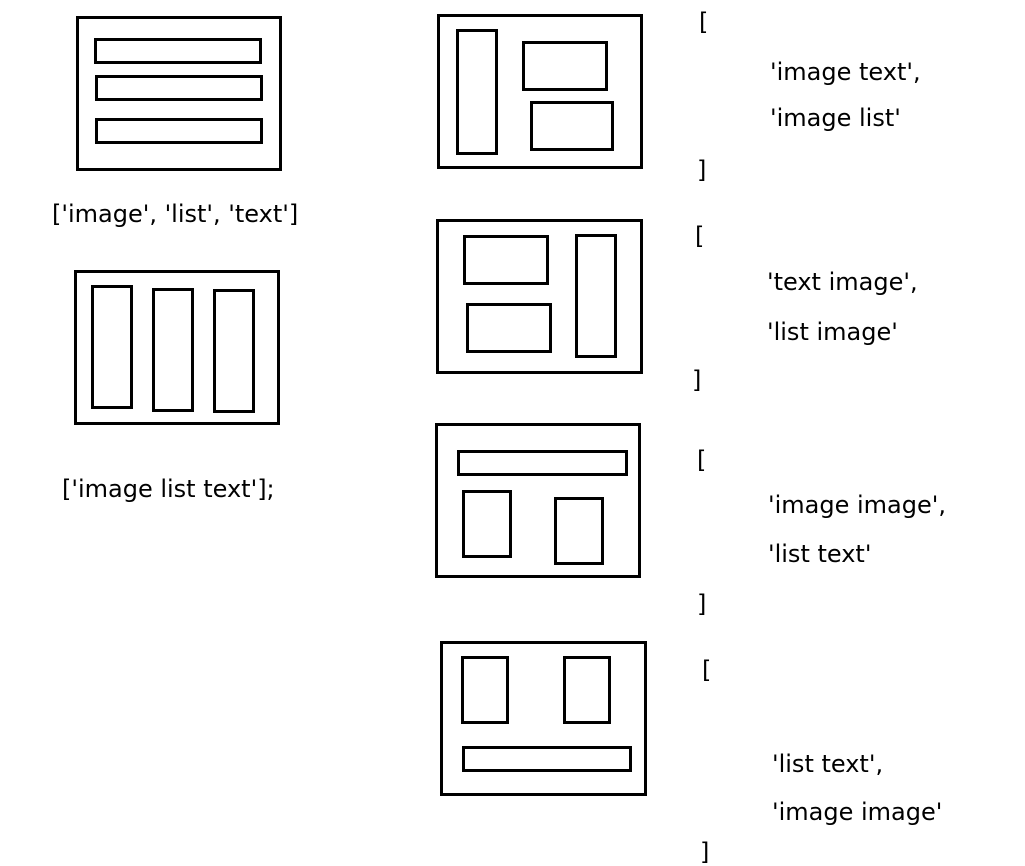  I want to click on array-1-open-bracket: [, so click(704, 22).